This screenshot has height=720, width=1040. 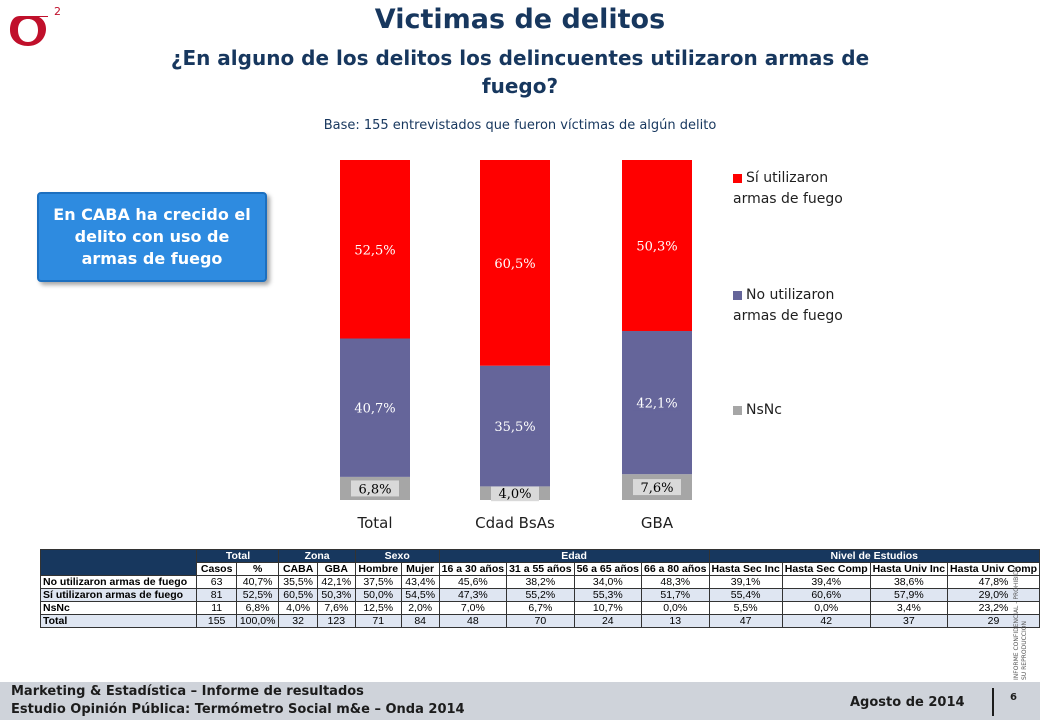 What do you see at coordinates (298, 621) in the screenshot?
I see `table-cell: 32` at bounding box center [298, 621].